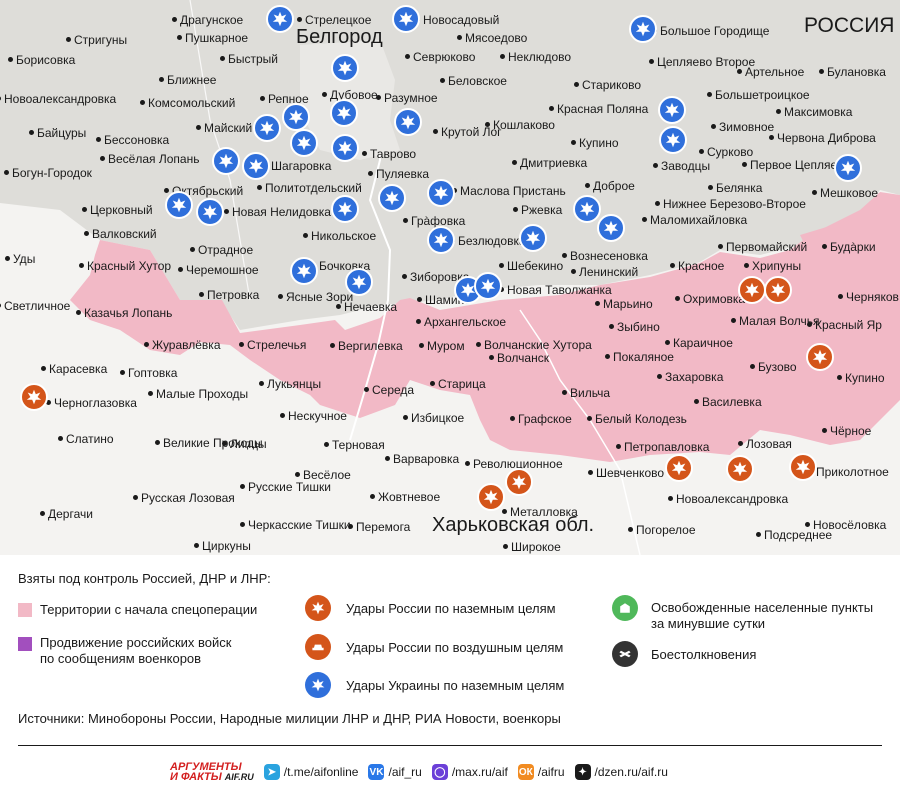 The image size is (900, 800). Describe the element at coordinates (370, 346) in the screenshot. I see `place-label: Вергилевка` at that location.